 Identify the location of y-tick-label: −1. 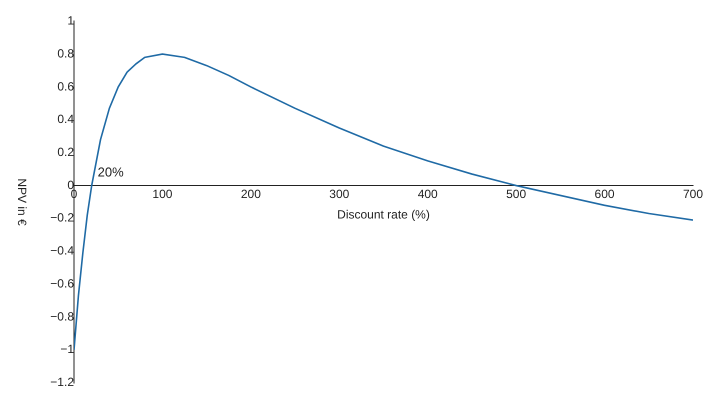
(67, 349).